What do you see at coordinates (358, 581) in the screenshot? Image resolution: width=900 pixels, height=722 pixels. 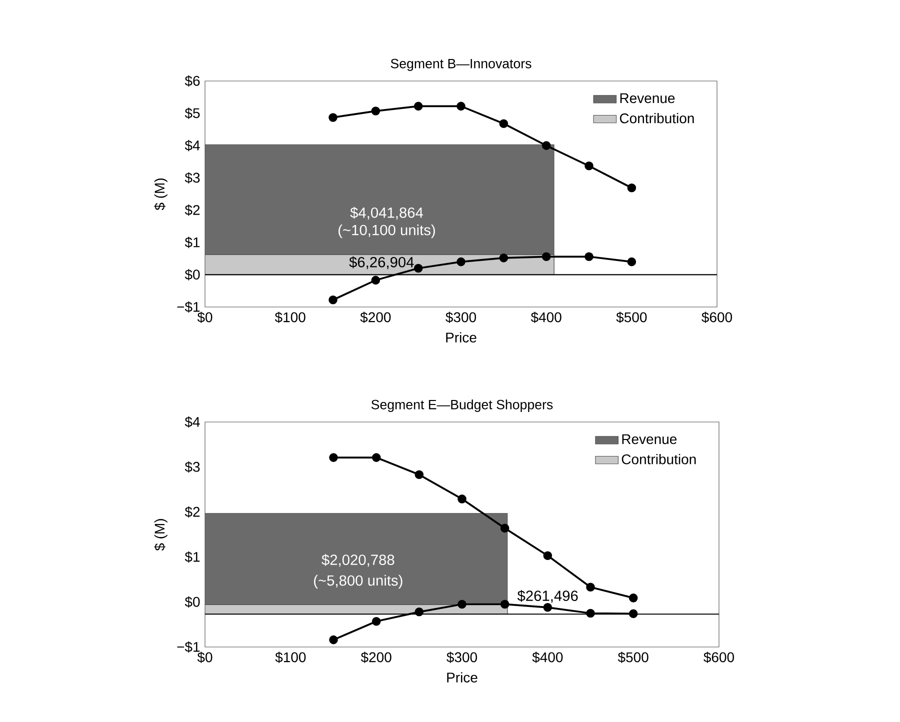 I see `annotation: (~5,800 units)` at bounding box center [358, 581].